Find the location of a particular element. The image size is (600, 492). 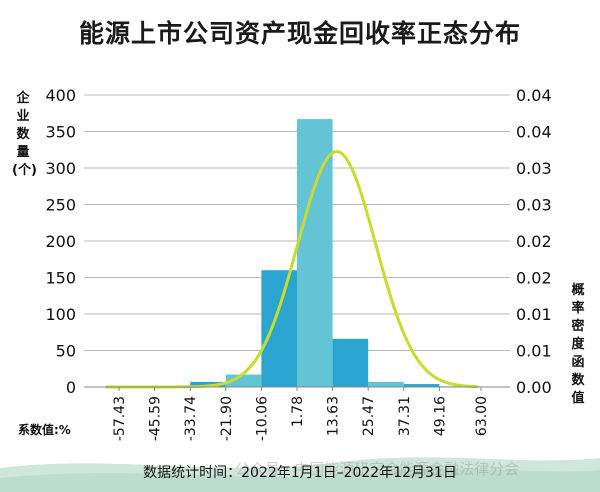

left-axis-label: 企业数量(个) is located at coordinates (24, 134).